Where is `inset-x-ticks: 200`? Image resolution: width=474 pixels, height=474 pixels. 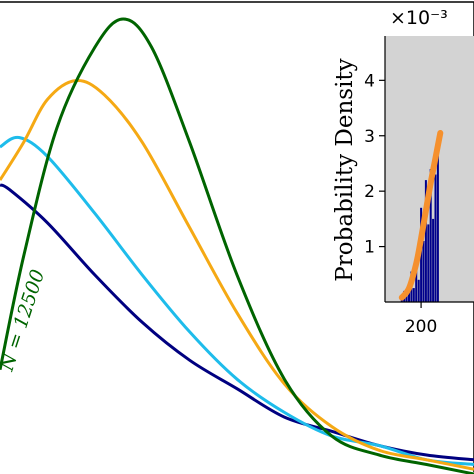
inset-x-ticks: 200 is located at coordinates (421, 319).